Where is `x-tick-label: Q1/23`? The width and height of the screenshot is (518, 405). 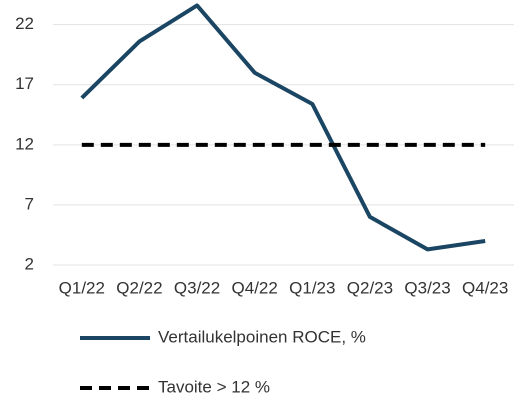
x-tick-label: Q1/23 is located at coordinates (312, 287).